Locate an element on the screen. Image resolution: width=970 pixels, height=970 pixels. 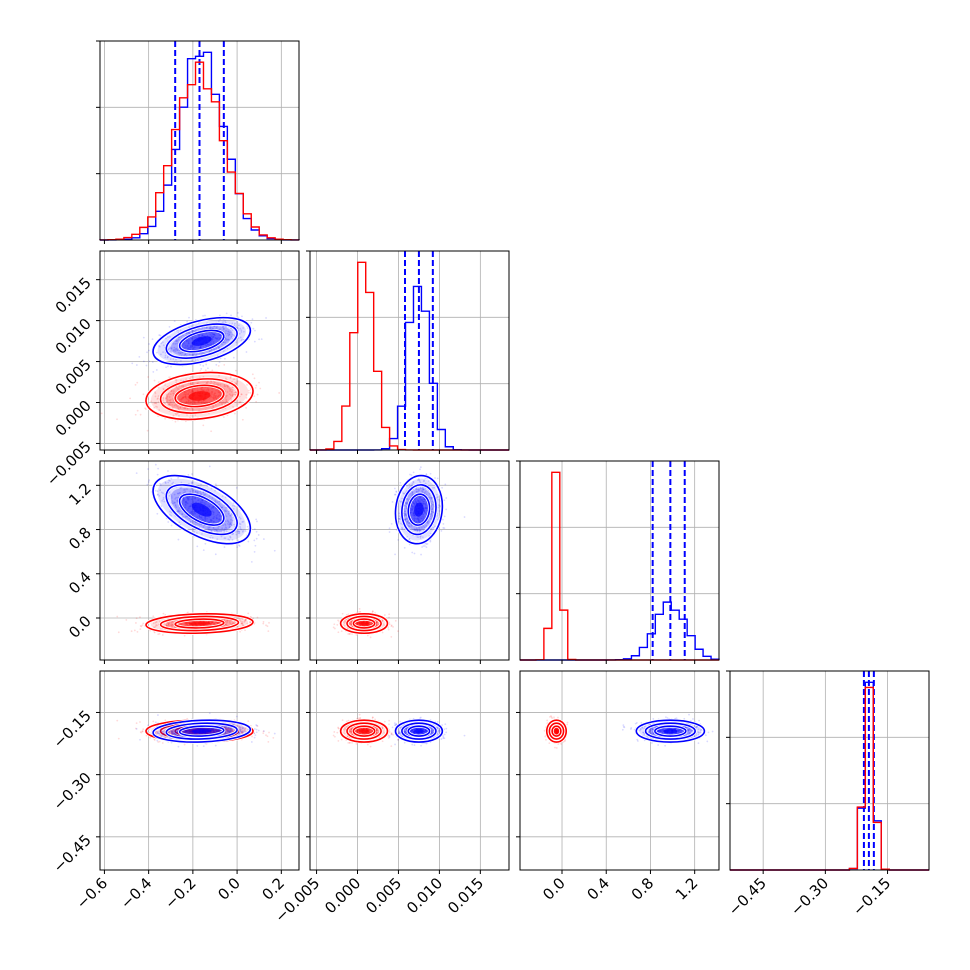
histogram-panel is located at coordinates (618, 562).